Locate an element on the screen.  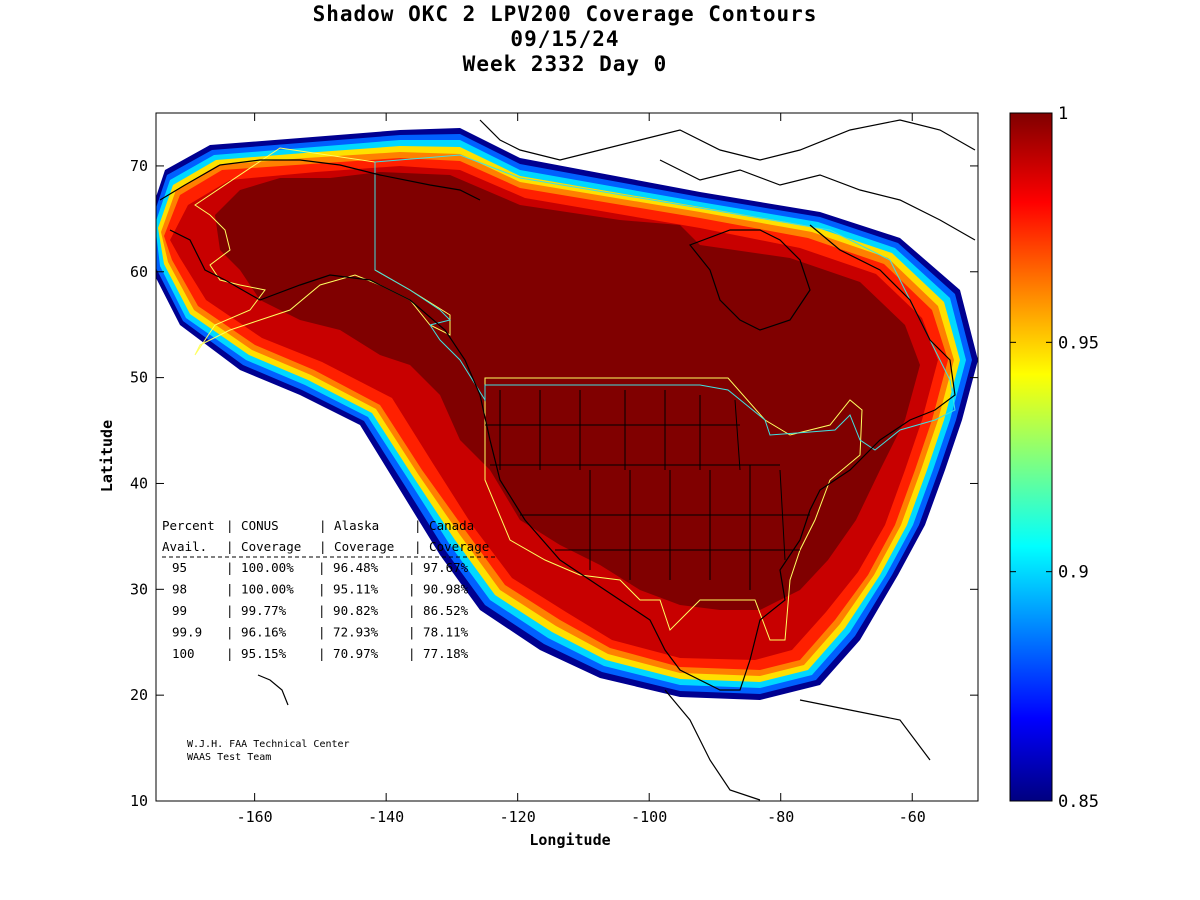
stats-cell: | 96.48% is located at coordinates (348, 567).